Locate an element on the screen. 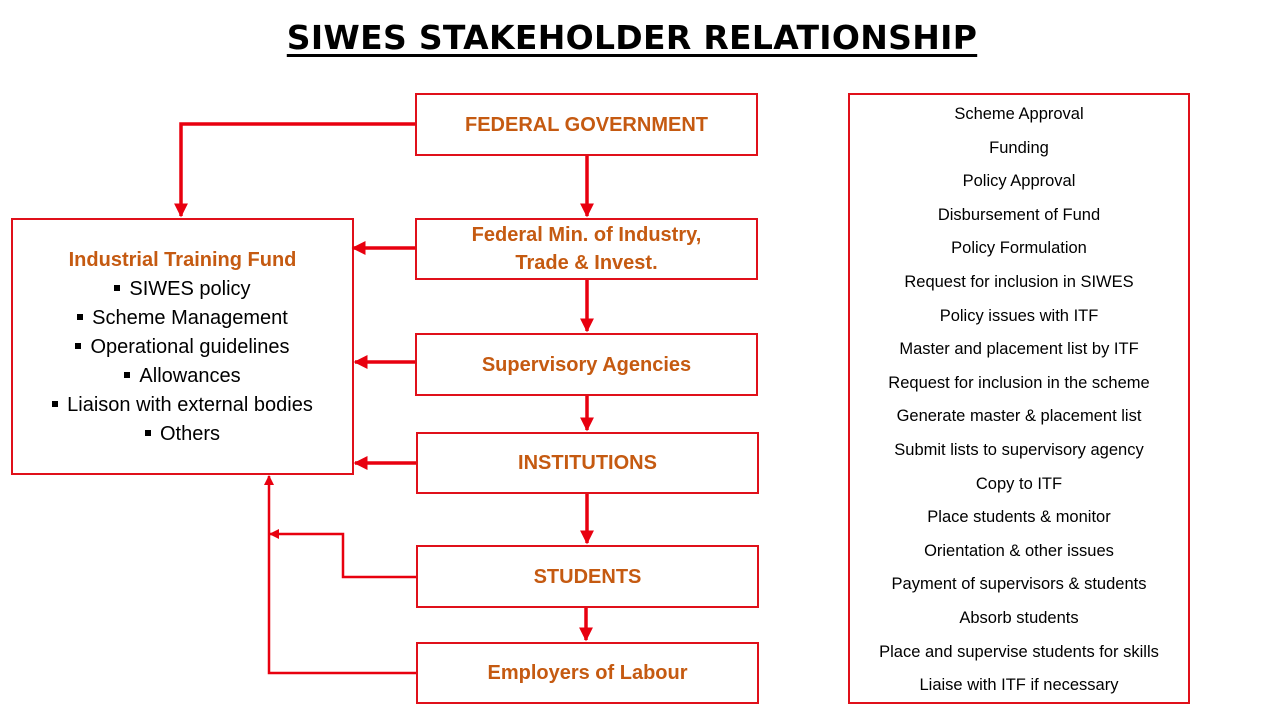 This screenshot has height=720, width=1280. responsibility-item: Submit lists to supervisory agency is located at coordinates (1019, 449).